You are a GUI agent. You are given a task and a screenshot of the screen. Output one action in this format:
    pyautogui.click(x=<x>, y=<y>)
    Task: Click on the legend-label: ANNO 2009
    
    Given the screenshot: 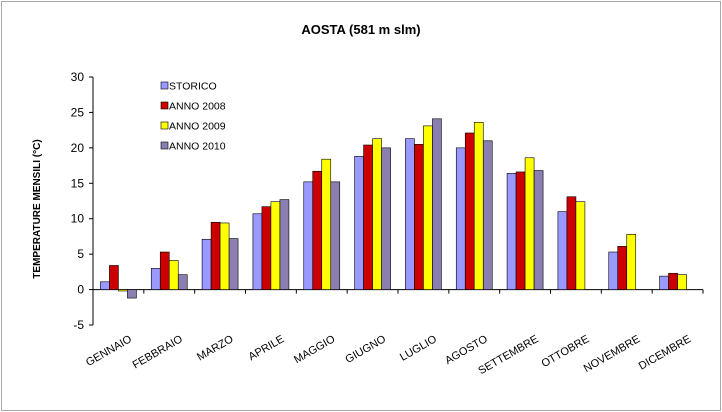 What is the action you would take?
    pyautogui.click(x=197, y=127)
    